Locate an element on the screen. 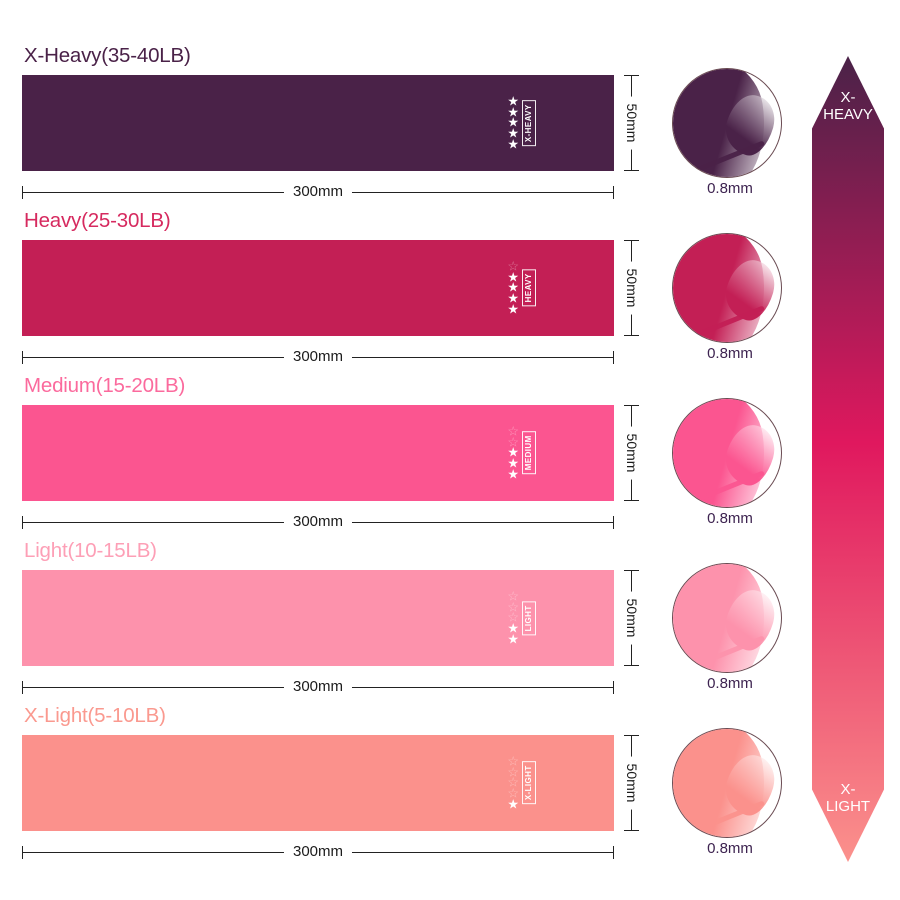 The height and width of the screenshot is (900, 900). band-row-x-light: X-Light(5-10LB) ☆ ☆ ☆ ☆ ★ X-LIGHT 300mm 50mm is located at coordinates (322, 786).